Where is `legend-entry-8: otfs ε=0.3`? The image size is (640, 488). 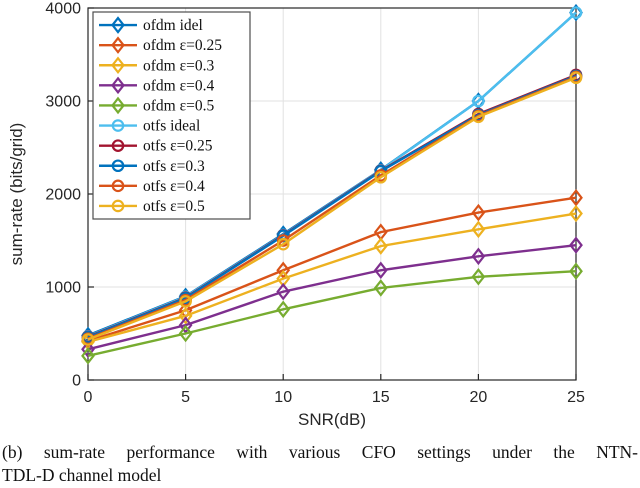 legend-entry-8: otfs ε=0.3 is located at coordinates (152, 166).